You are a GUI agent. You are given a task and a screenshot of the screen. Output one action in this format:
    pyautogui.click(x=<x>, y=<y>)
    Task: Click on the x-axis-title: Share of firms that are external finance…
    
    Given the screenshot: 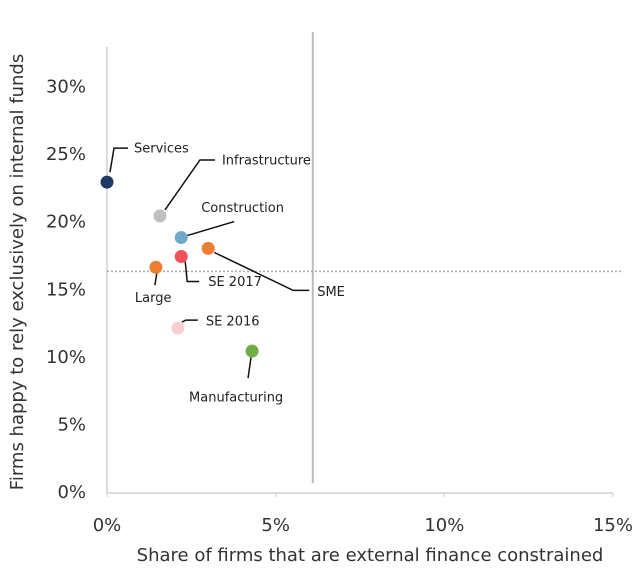 What is the action you would take?
    pyautogui.click(x=370, y=555)
    